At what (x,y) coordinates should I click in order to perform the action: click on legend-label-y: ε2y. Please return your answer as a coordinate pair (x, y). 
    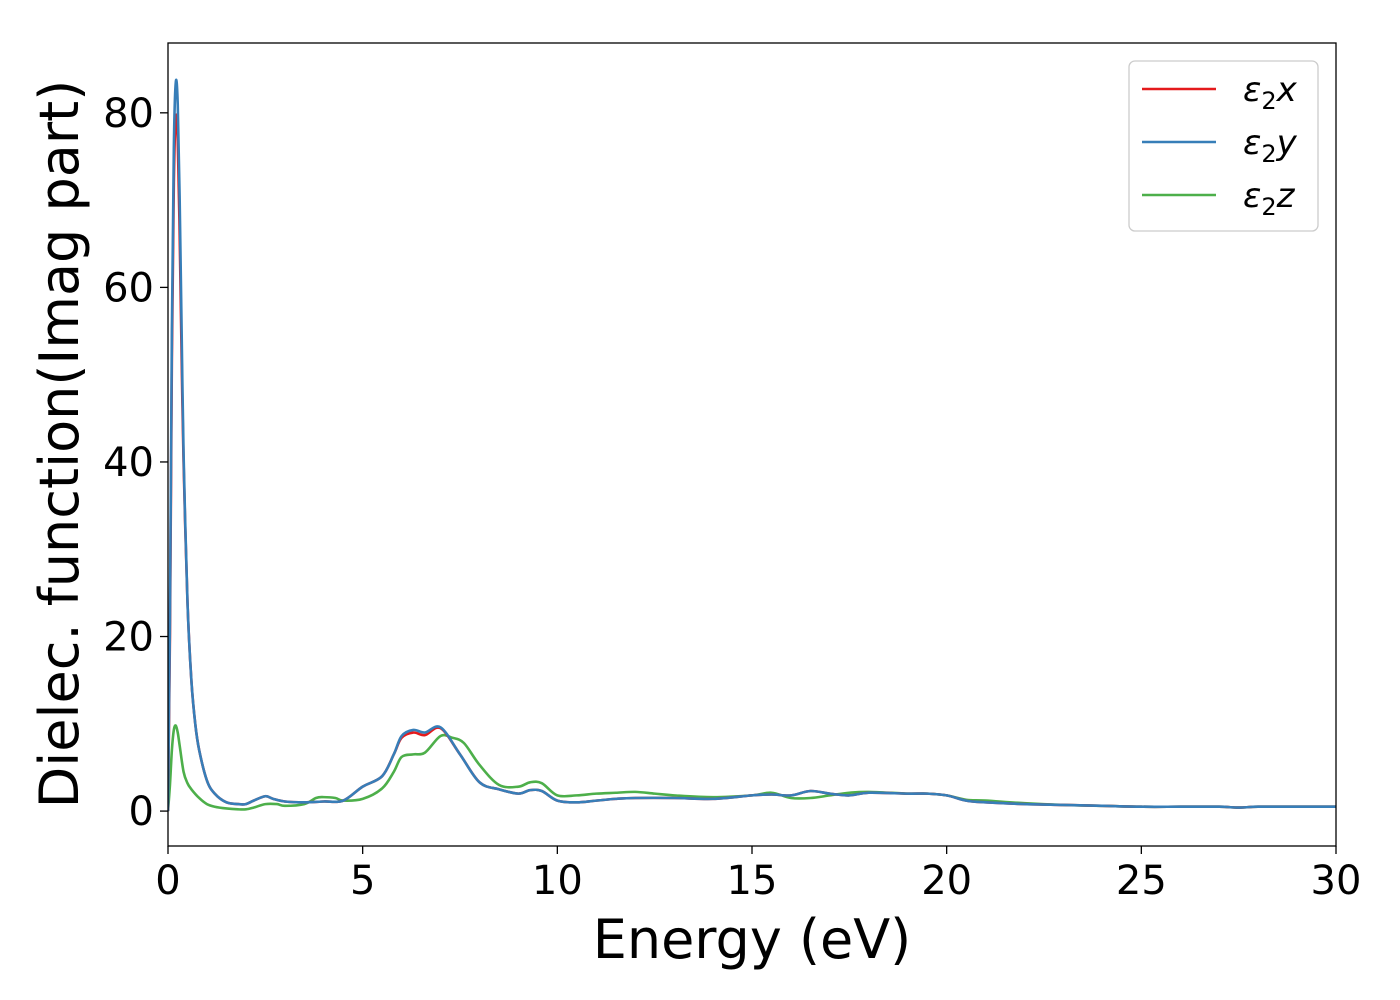
    Looking at the image, I should click on (1270, 145).